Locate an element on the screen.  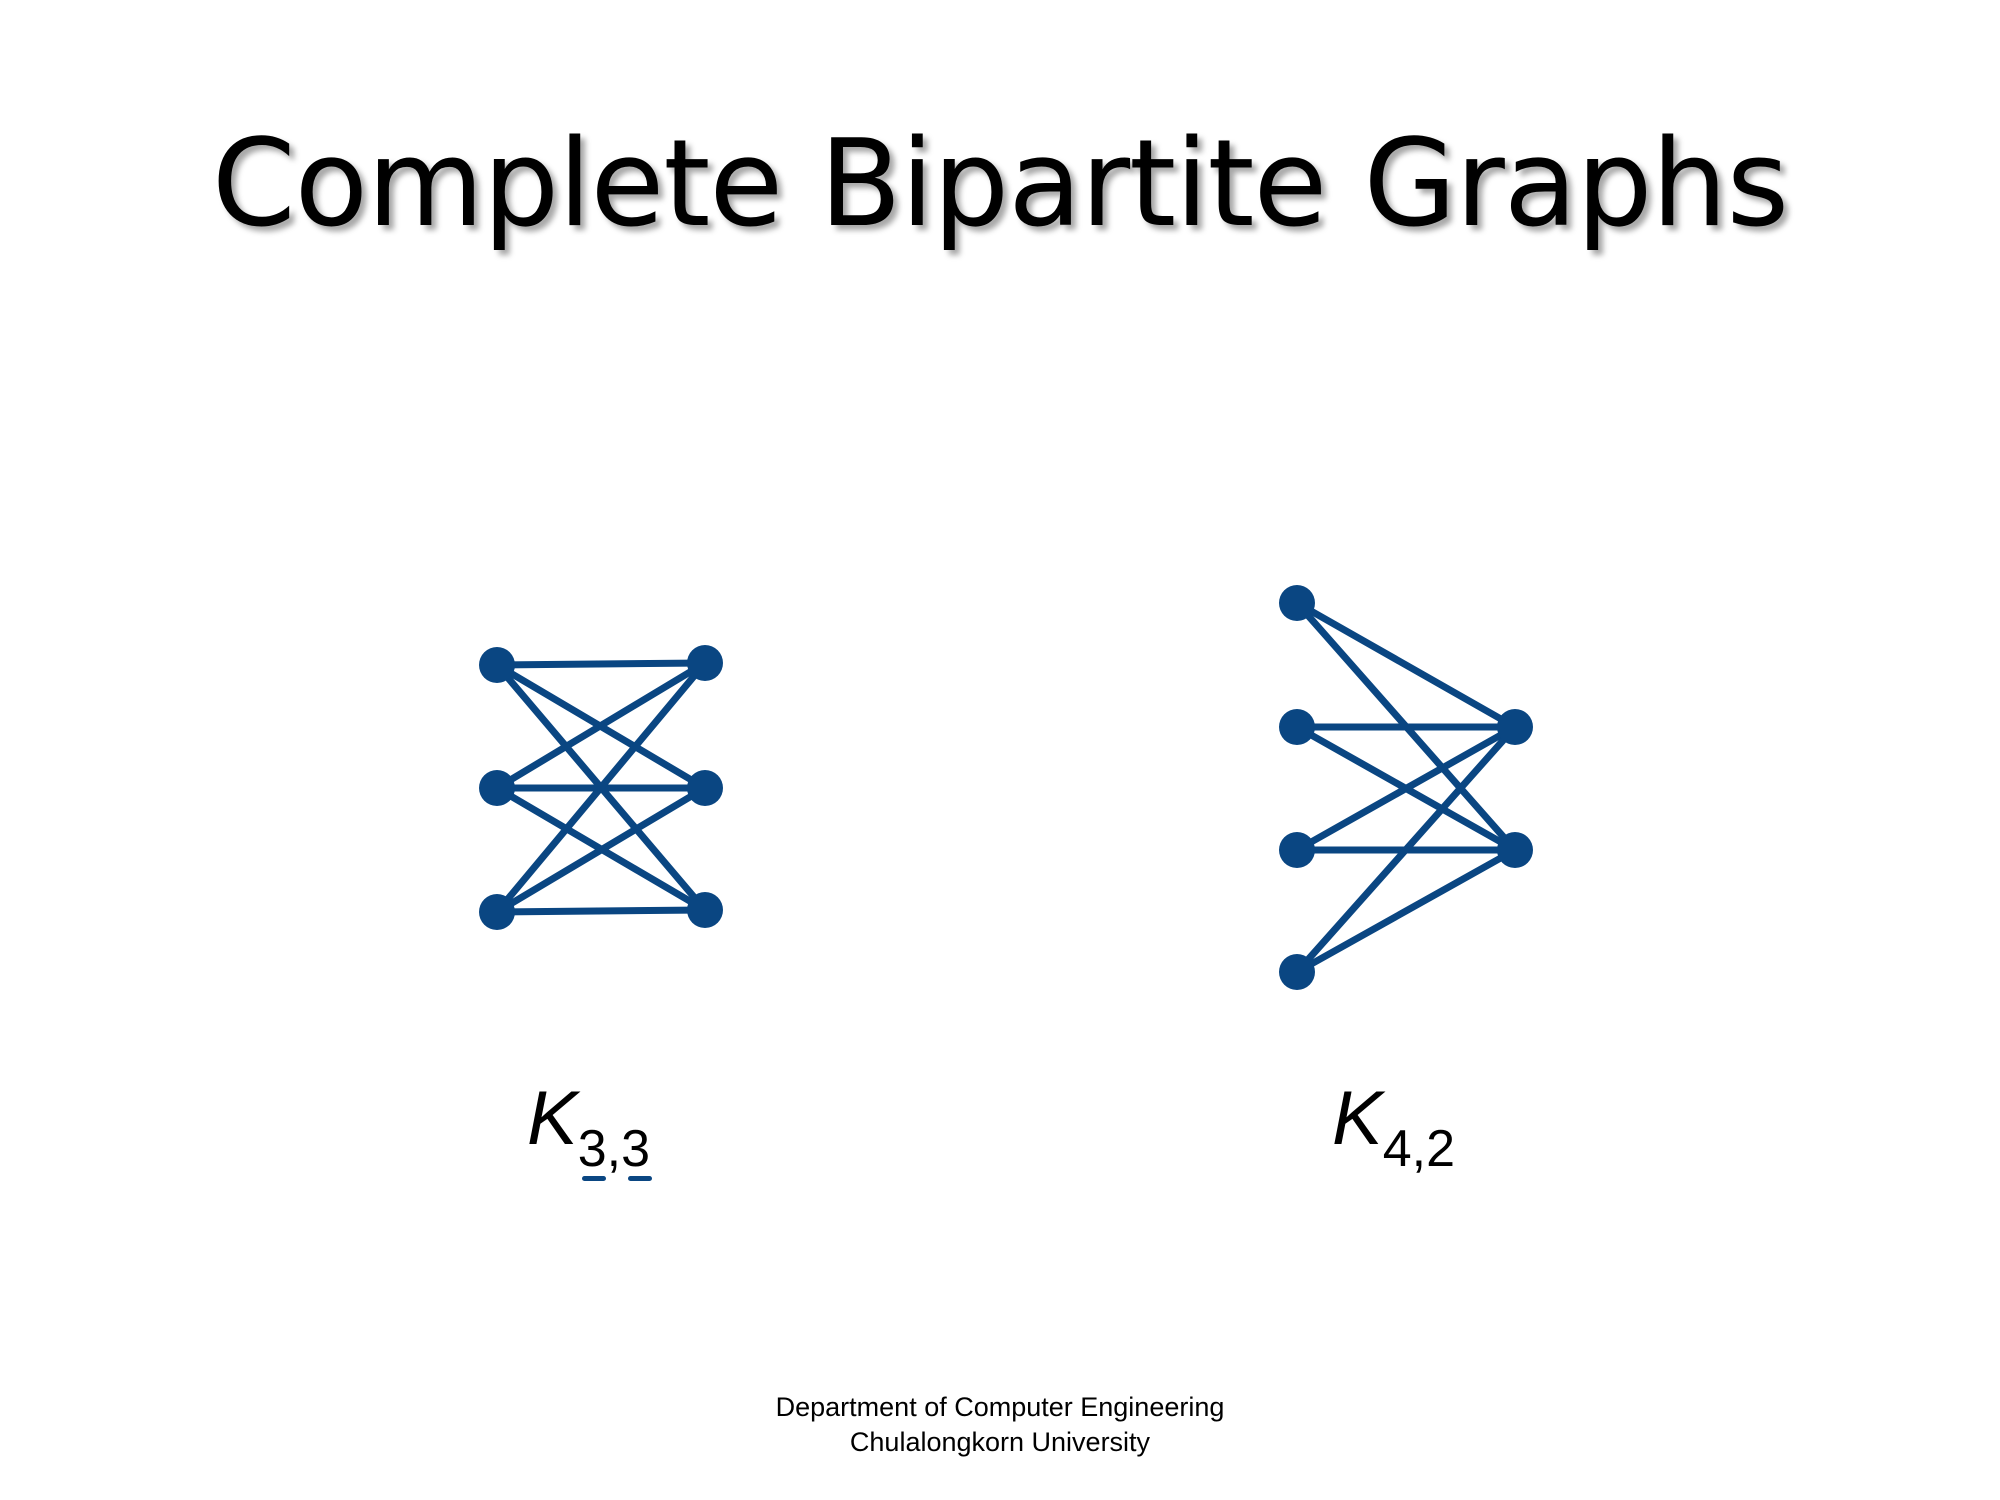
footer-department: Department of Computer Engineering is located at coordinates (1000, 1407).